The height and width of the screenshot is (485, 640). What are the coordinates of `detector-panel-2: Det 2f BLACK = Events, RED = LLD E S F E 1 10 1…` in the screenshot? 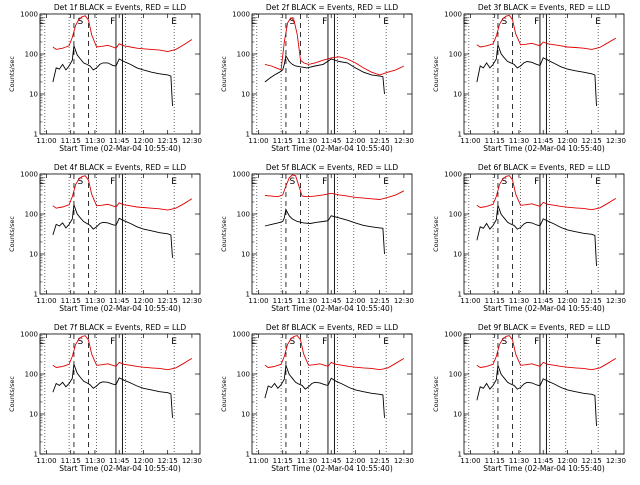 It's located at (317, 78).